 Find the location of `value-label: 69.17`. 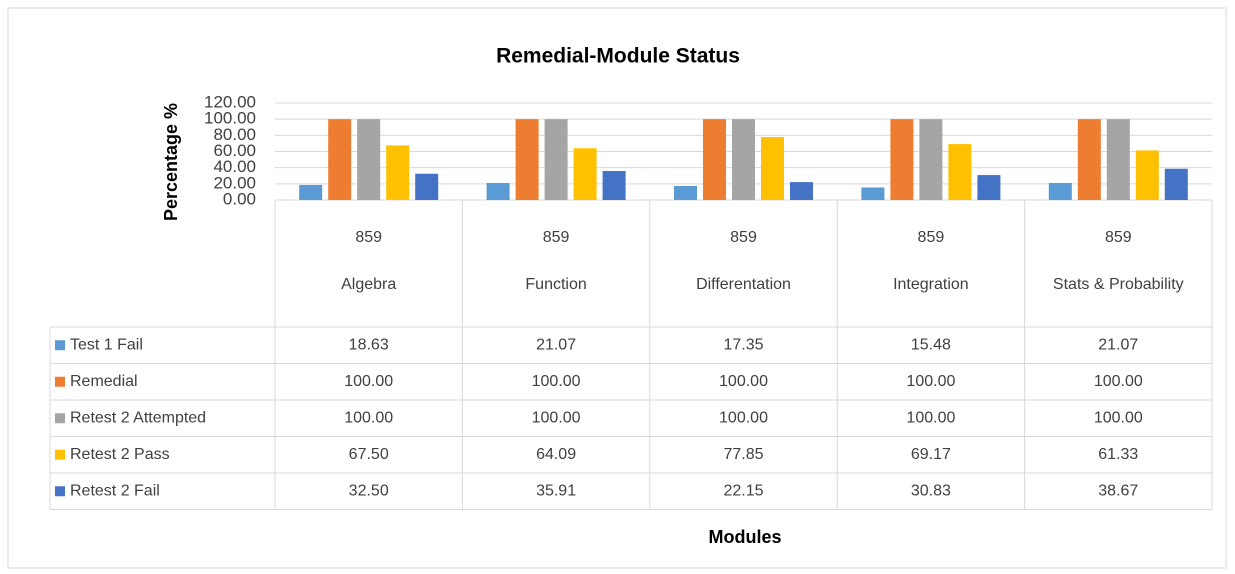

value-label: 69.17 is located at coordinates (931, 454).